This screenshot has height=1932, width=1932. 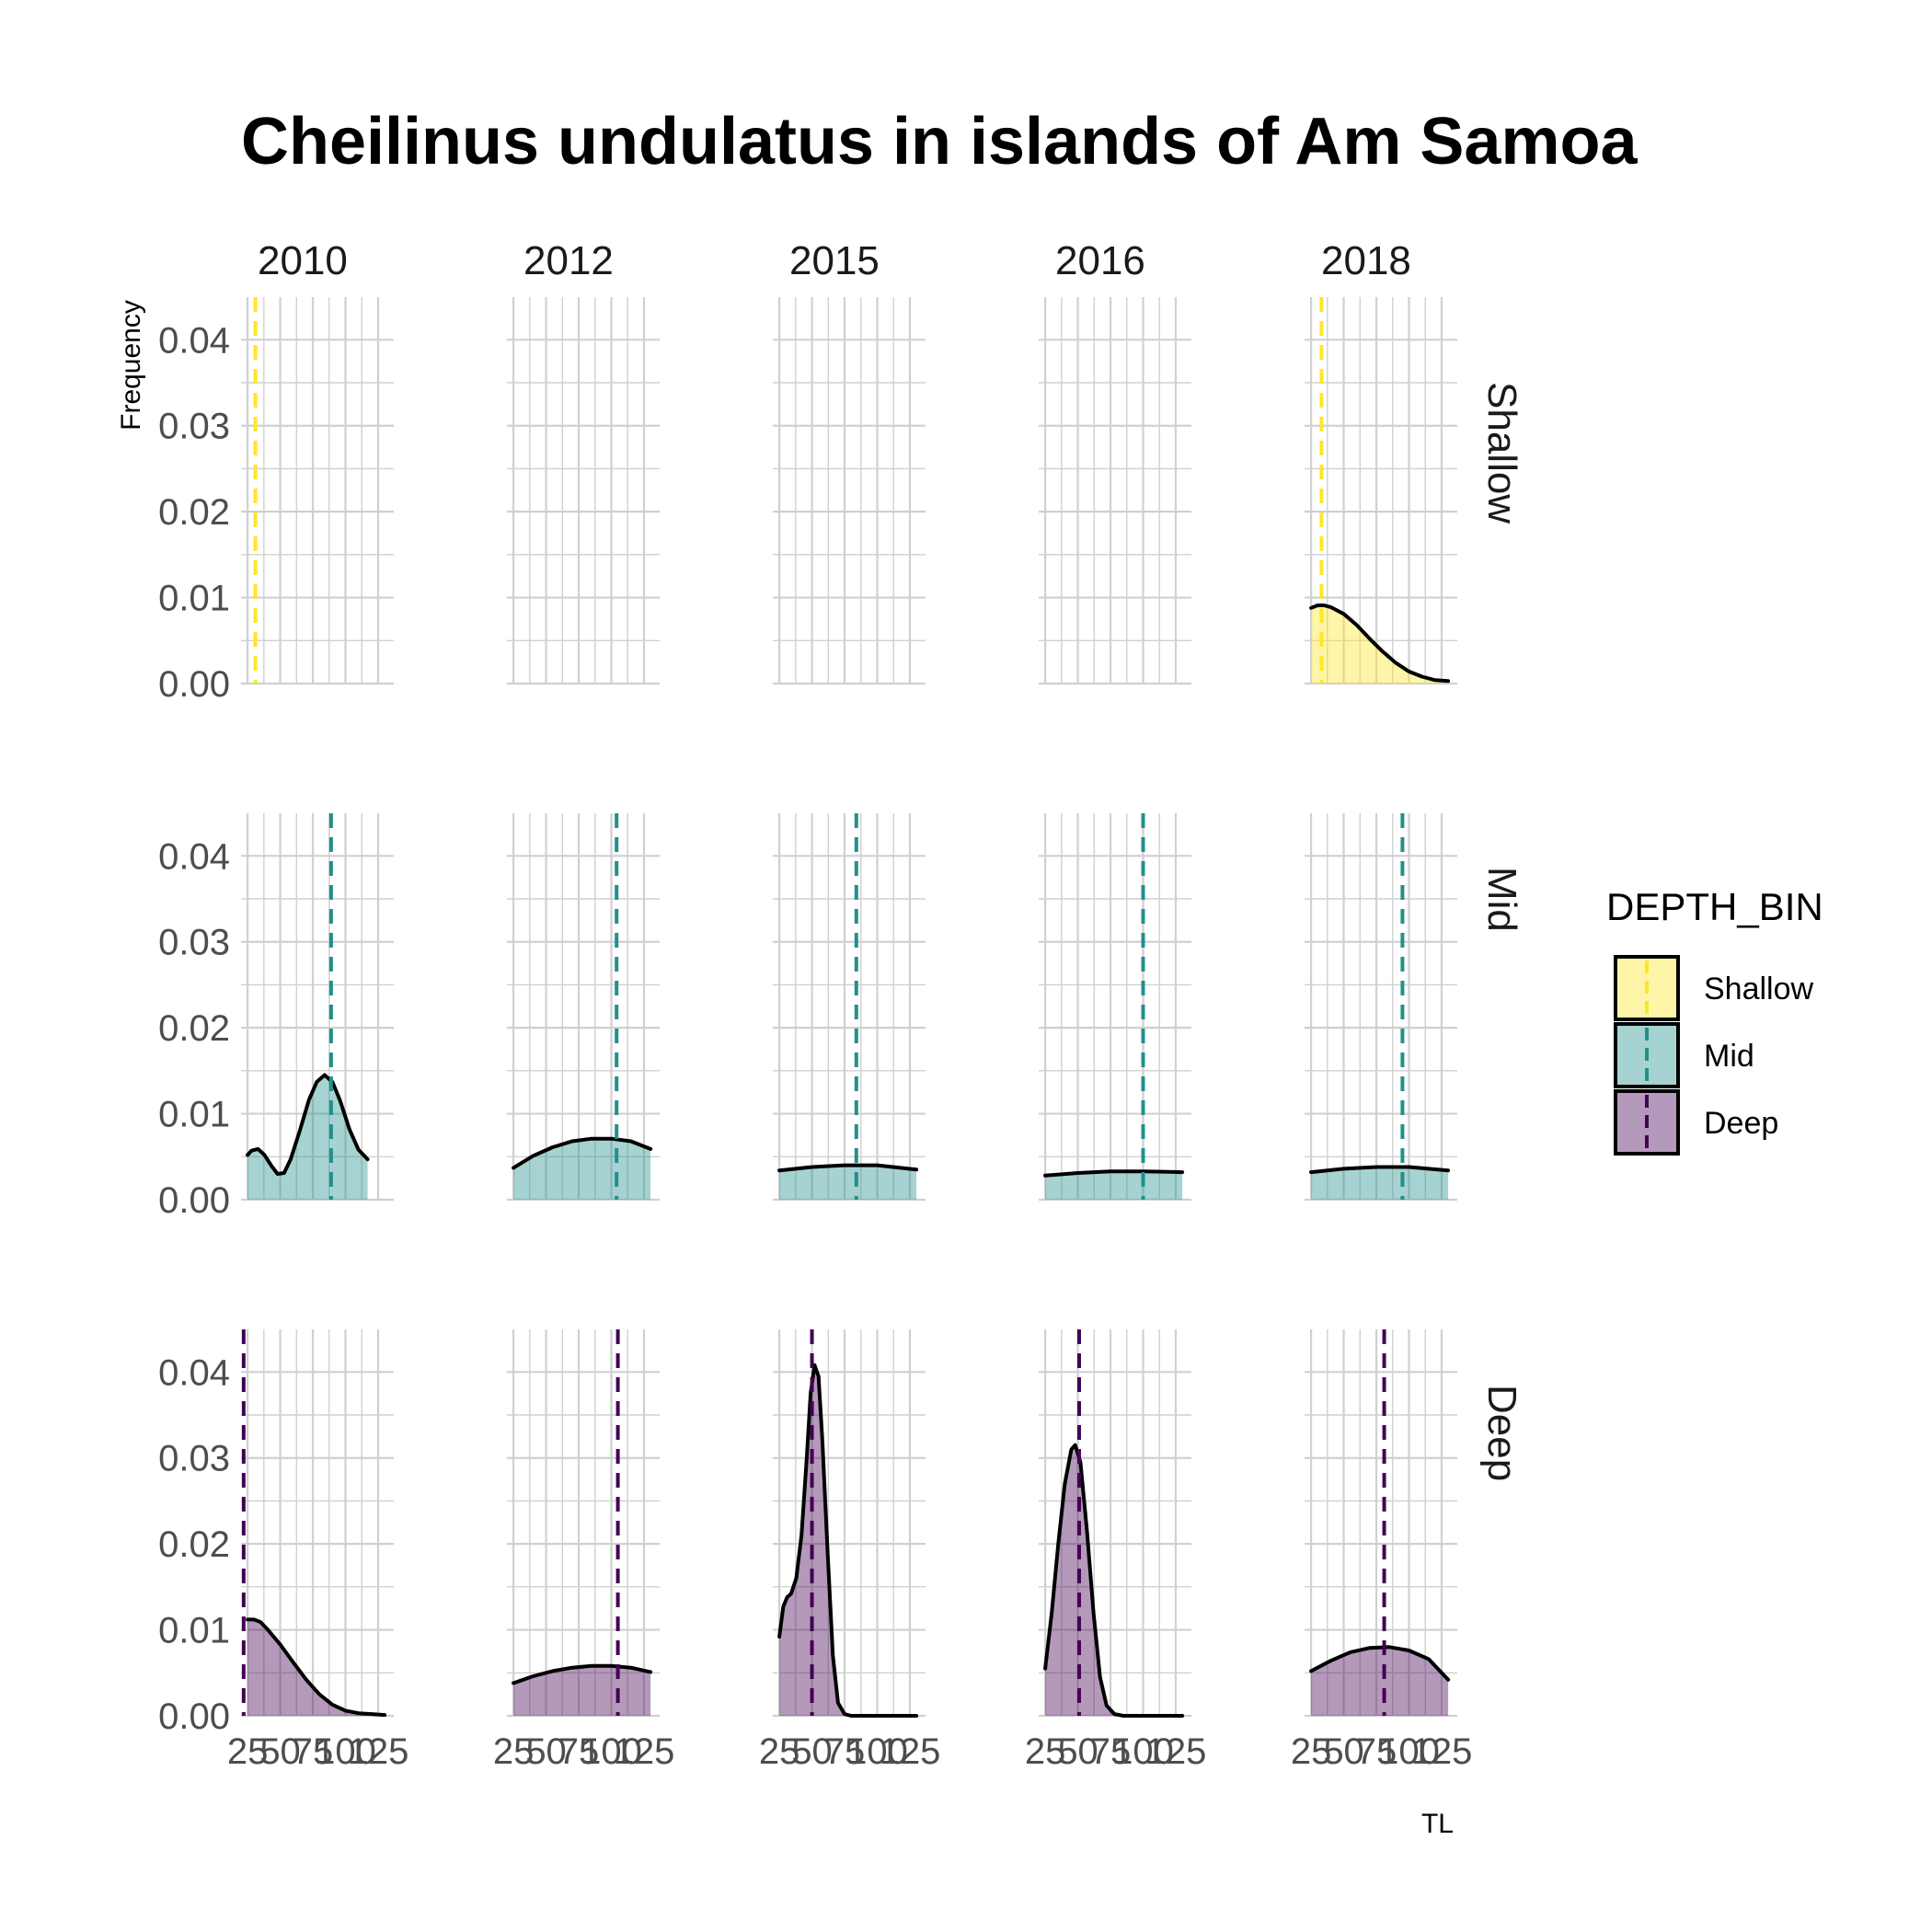 What do you see at coordinates (1696, 1122) in the screenshot?
I see `legend-entry-deep: Deep` at bounding box center [1696, 1122].